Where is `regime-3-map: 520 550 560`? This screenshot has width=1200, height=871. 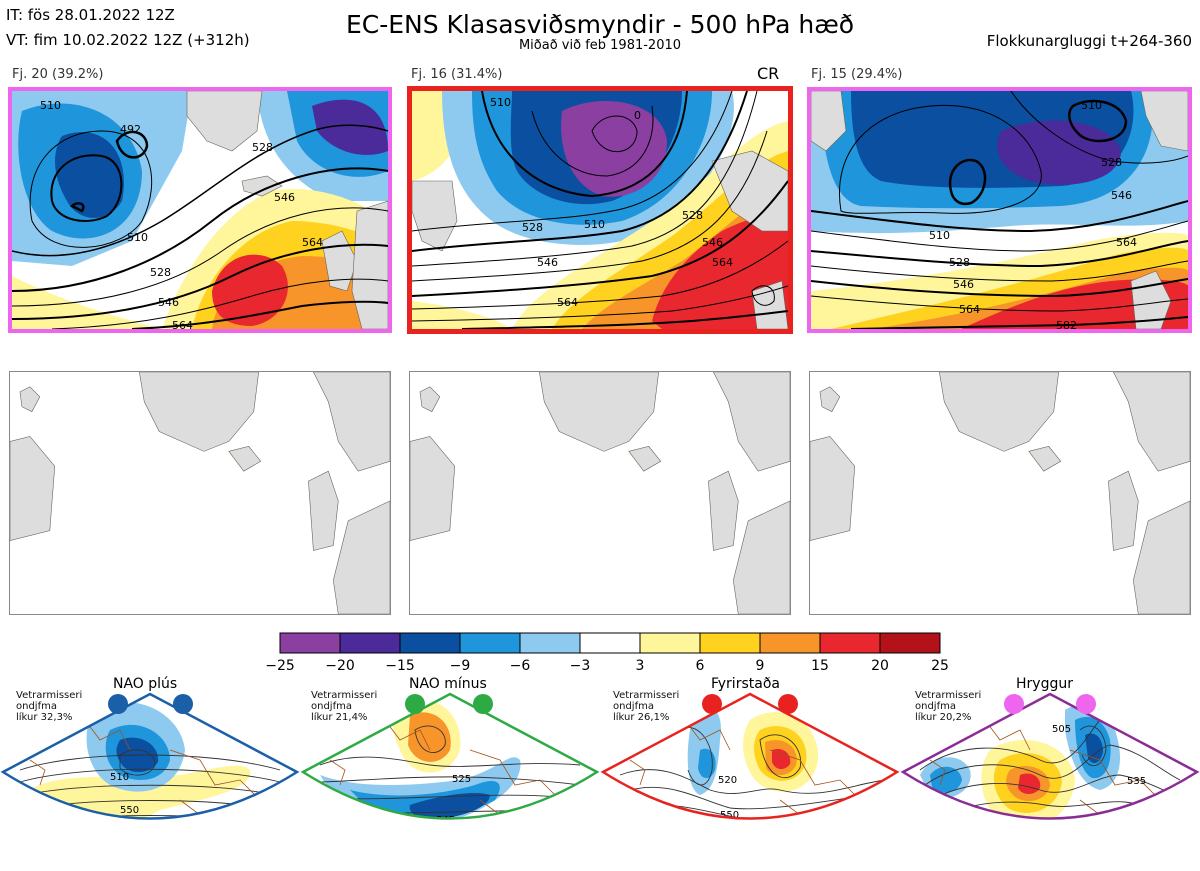 regime-3-map: 520 550 560 is located at coordinates (750, 768).